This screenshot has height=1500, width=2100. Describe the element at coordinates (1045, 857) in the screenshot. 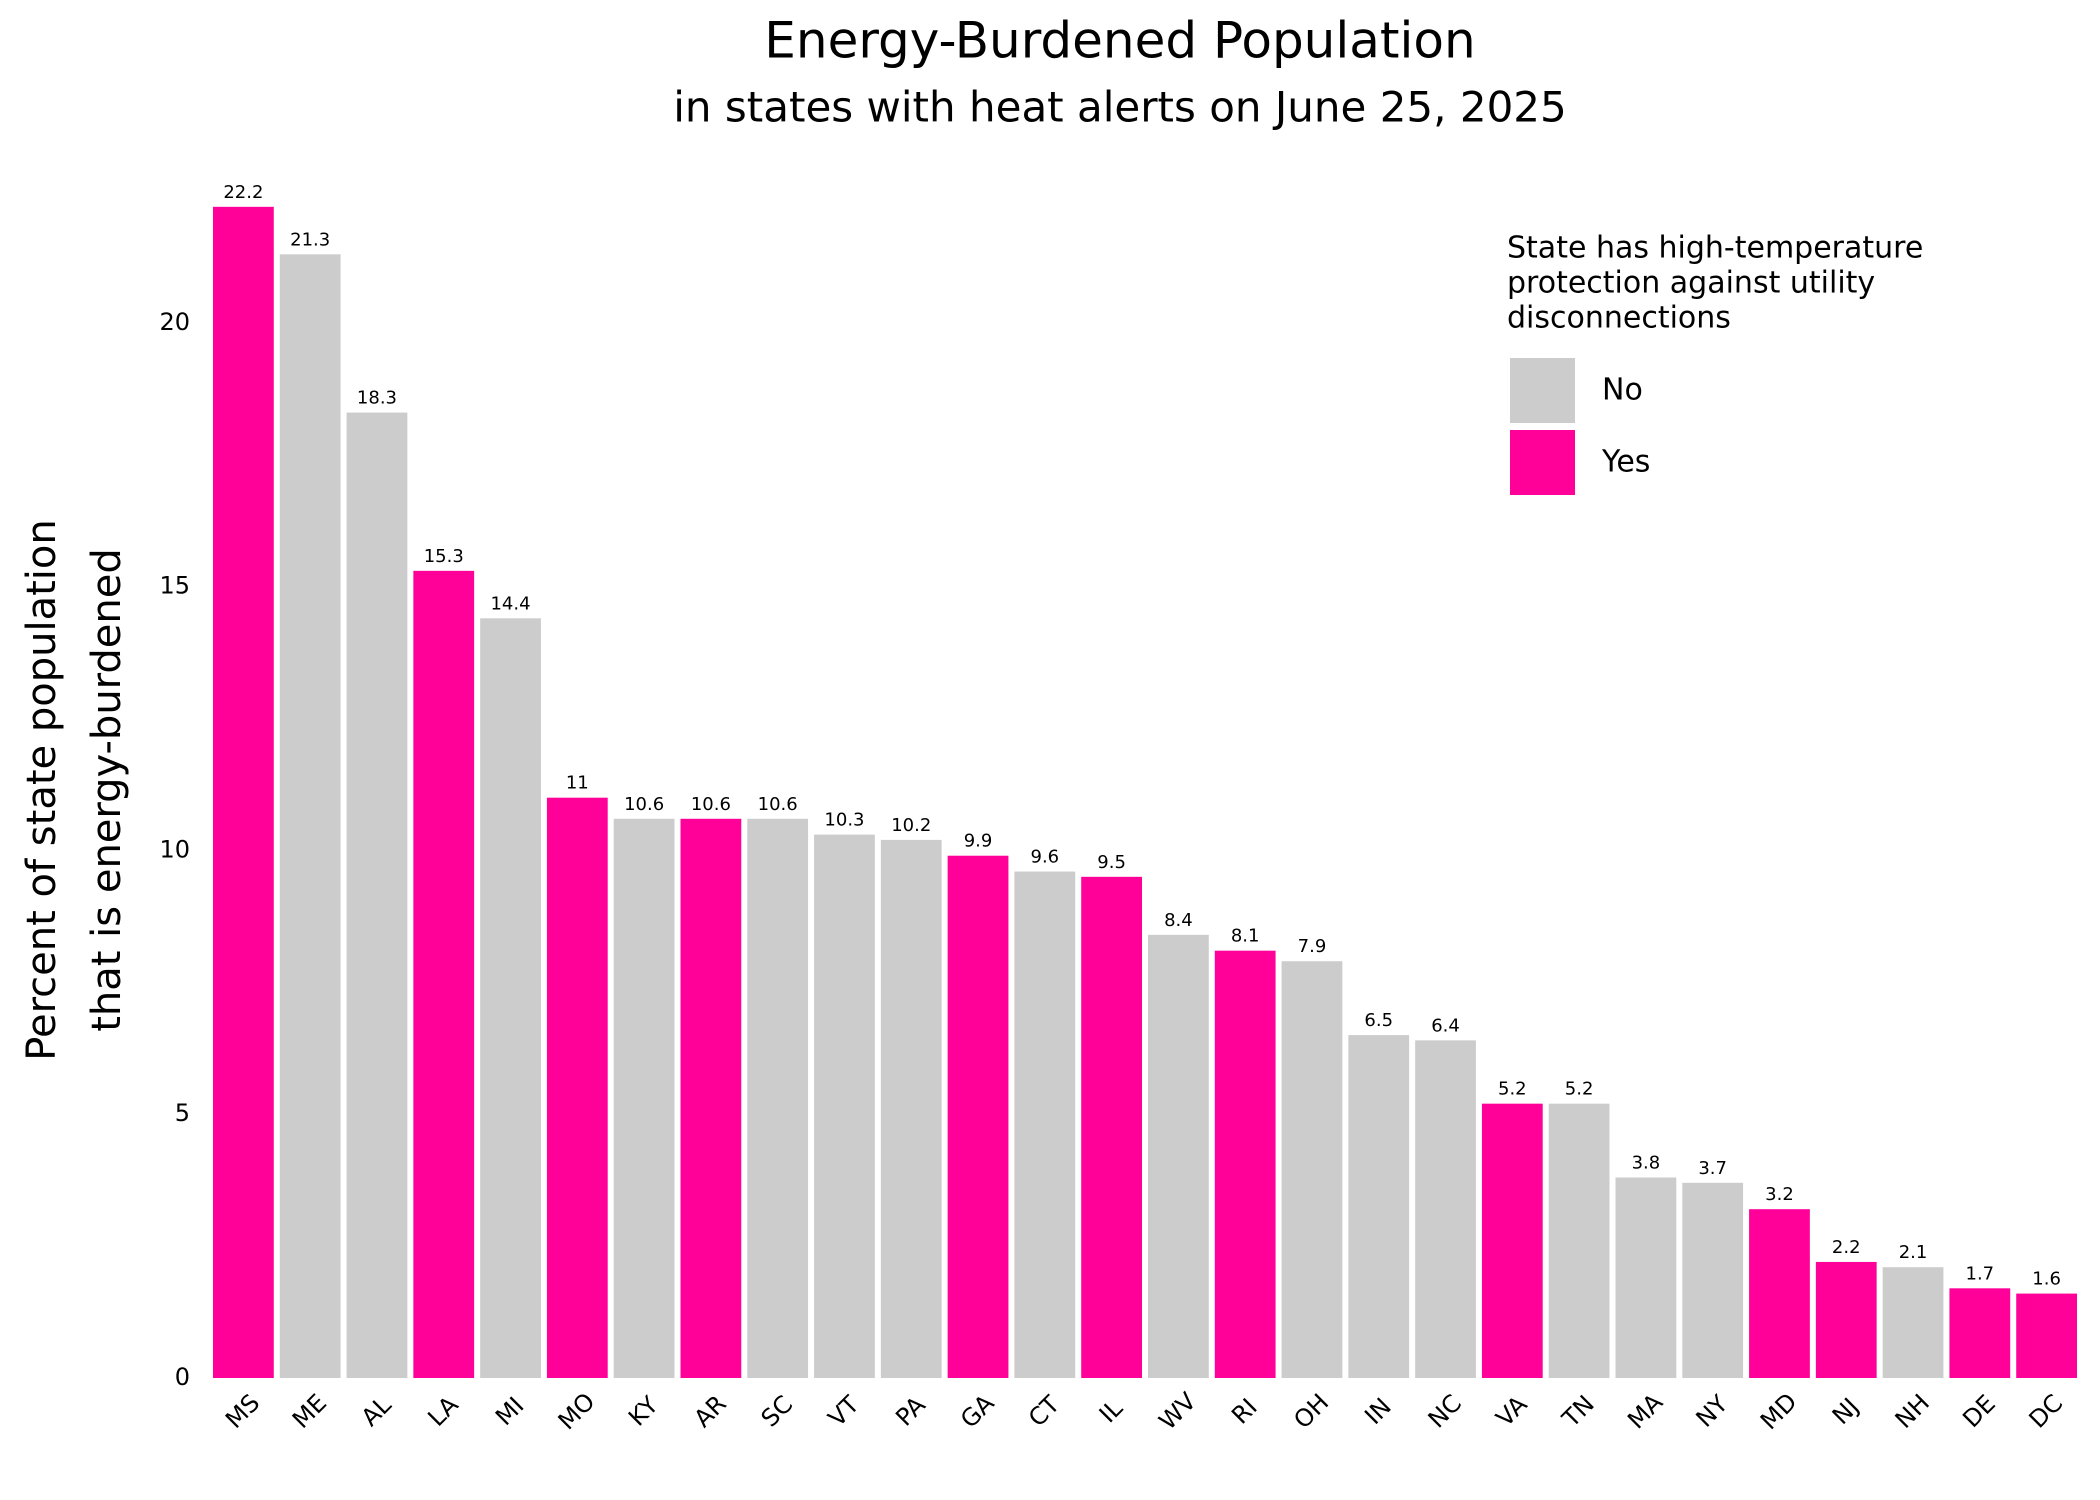

I see `value-label: 9.6` at that location.